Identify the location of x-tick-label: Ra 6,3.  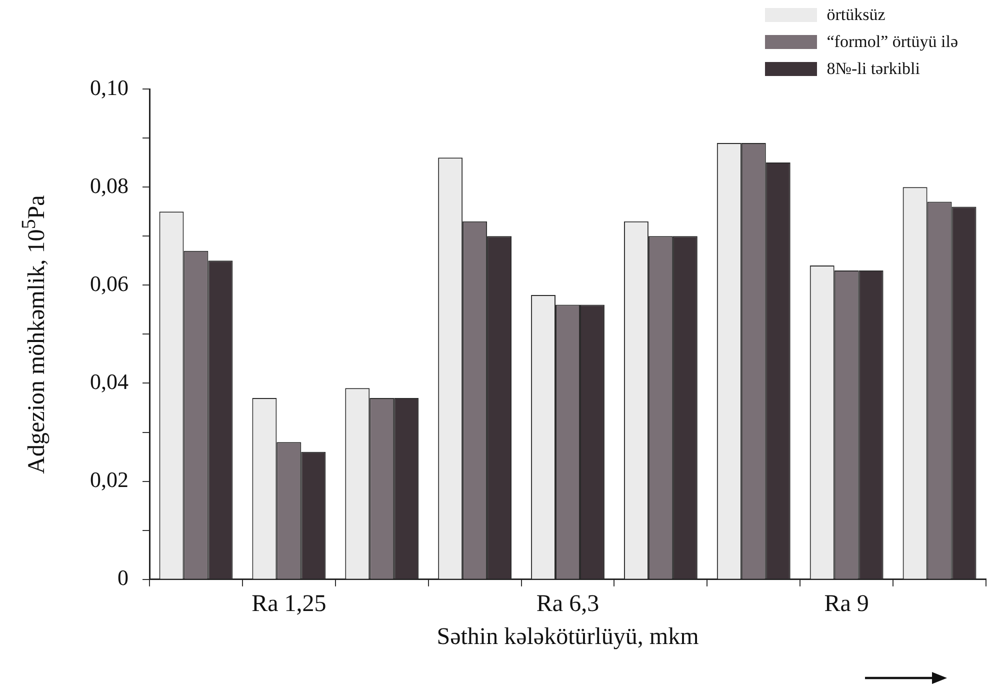
(568, 604).